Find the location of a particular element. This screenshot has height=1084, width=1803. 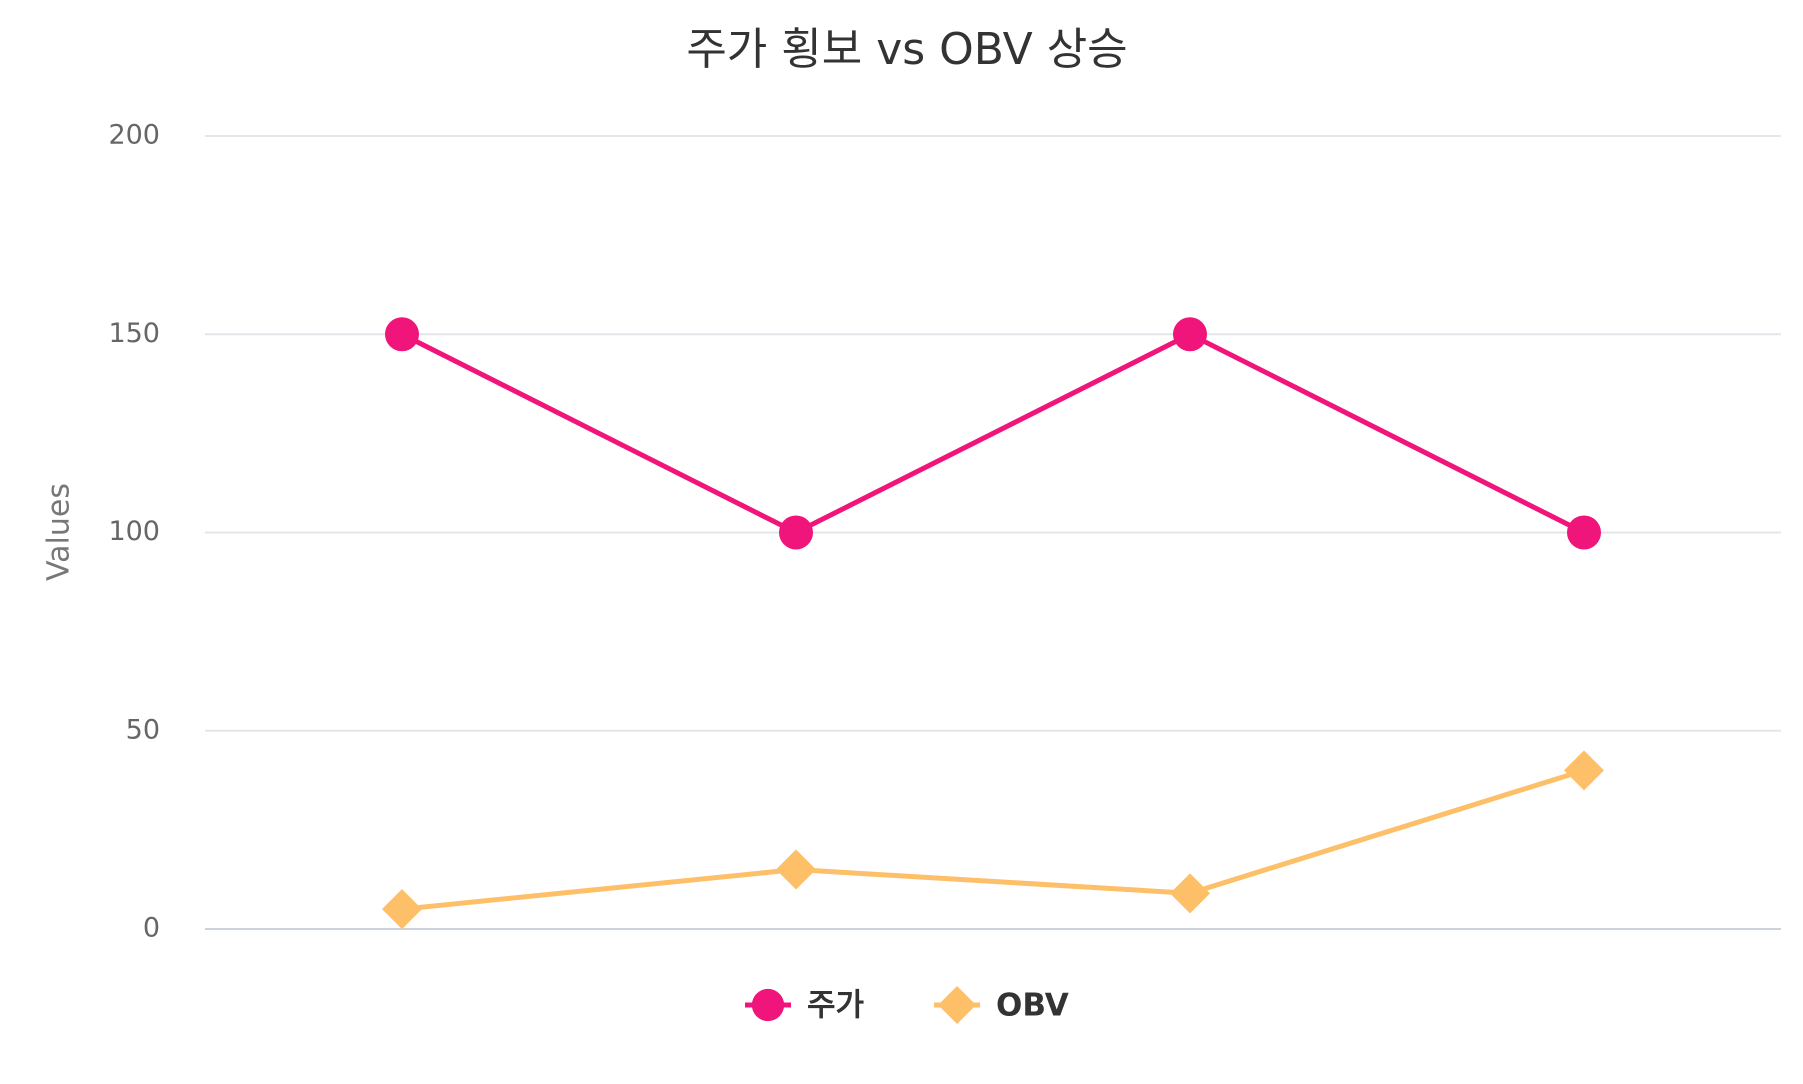

legend-label: 주가 is located at coordinates (836, 1006).